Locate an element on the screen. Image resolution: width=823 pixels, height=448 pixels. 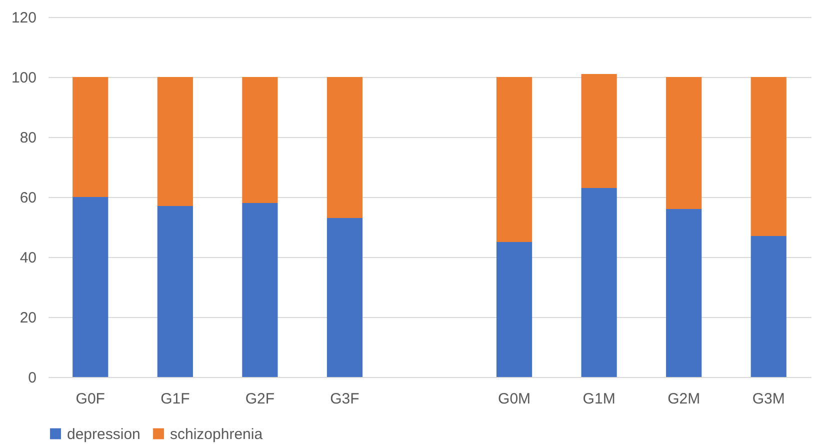
x-tick-label: G0F is located at coordinates (90, 399).